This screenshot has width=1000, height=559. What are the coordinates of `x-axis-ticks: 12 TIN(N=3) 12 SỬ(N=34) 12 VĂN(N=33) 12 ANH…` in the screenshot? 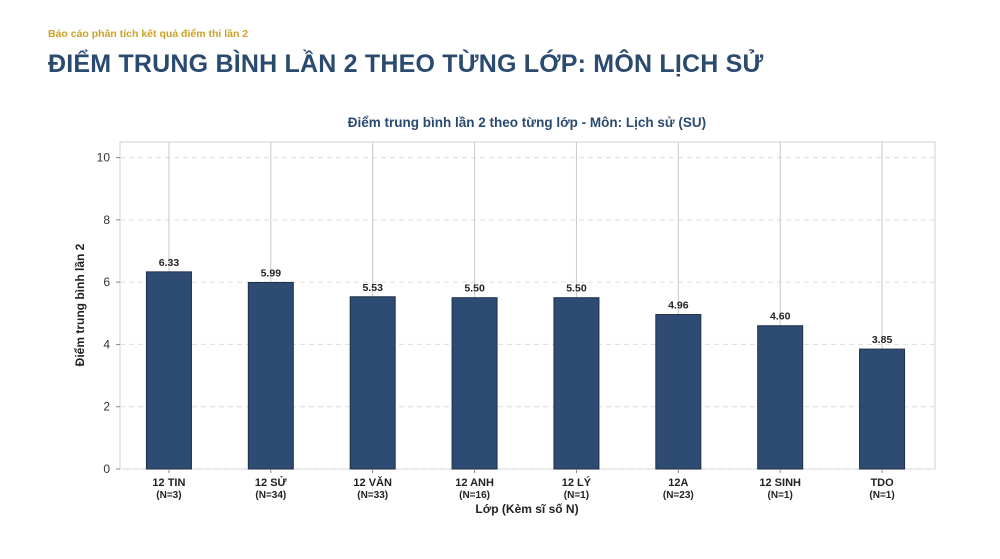 It's located at (523, 485).